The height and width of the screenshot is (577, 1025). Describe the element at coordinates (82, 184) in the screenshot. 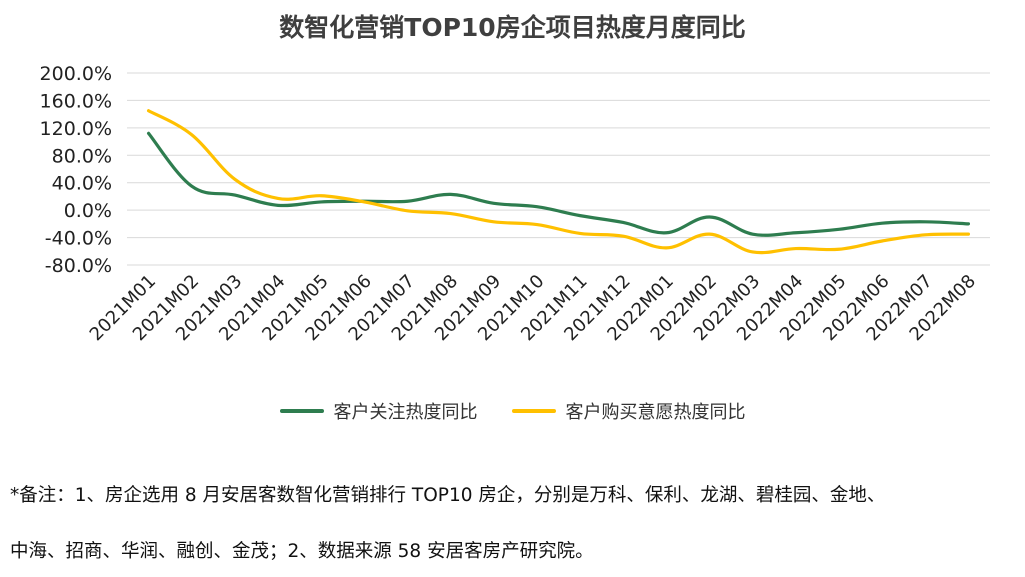

I see `y-tick-label: 40.0%` at that location.